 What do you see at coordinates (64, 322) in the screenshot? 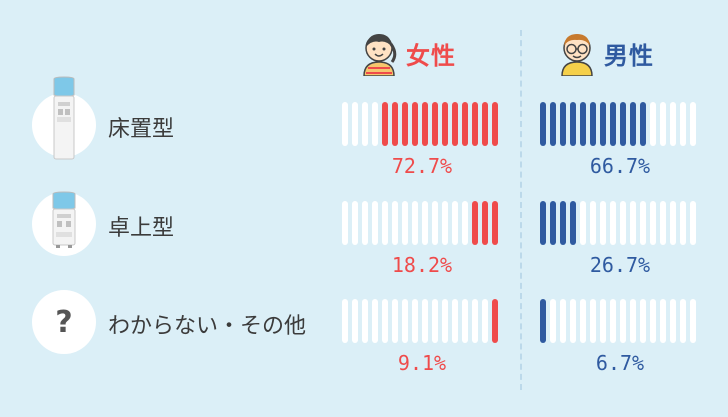
I see `row-icon-circle: ?` at bounding box center [64, 322].